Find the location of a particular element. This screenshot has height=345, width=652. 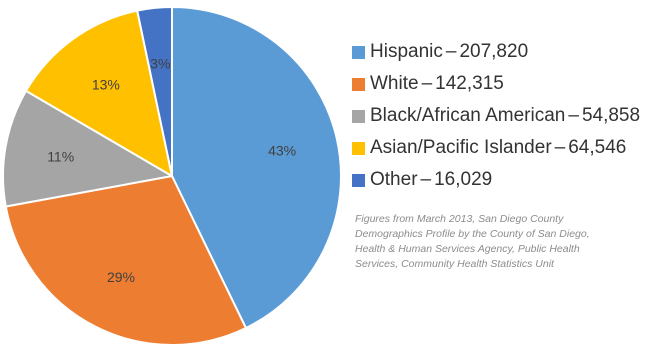

legend-value-hispanic: 207,820 is located at coordinates (494, 51).